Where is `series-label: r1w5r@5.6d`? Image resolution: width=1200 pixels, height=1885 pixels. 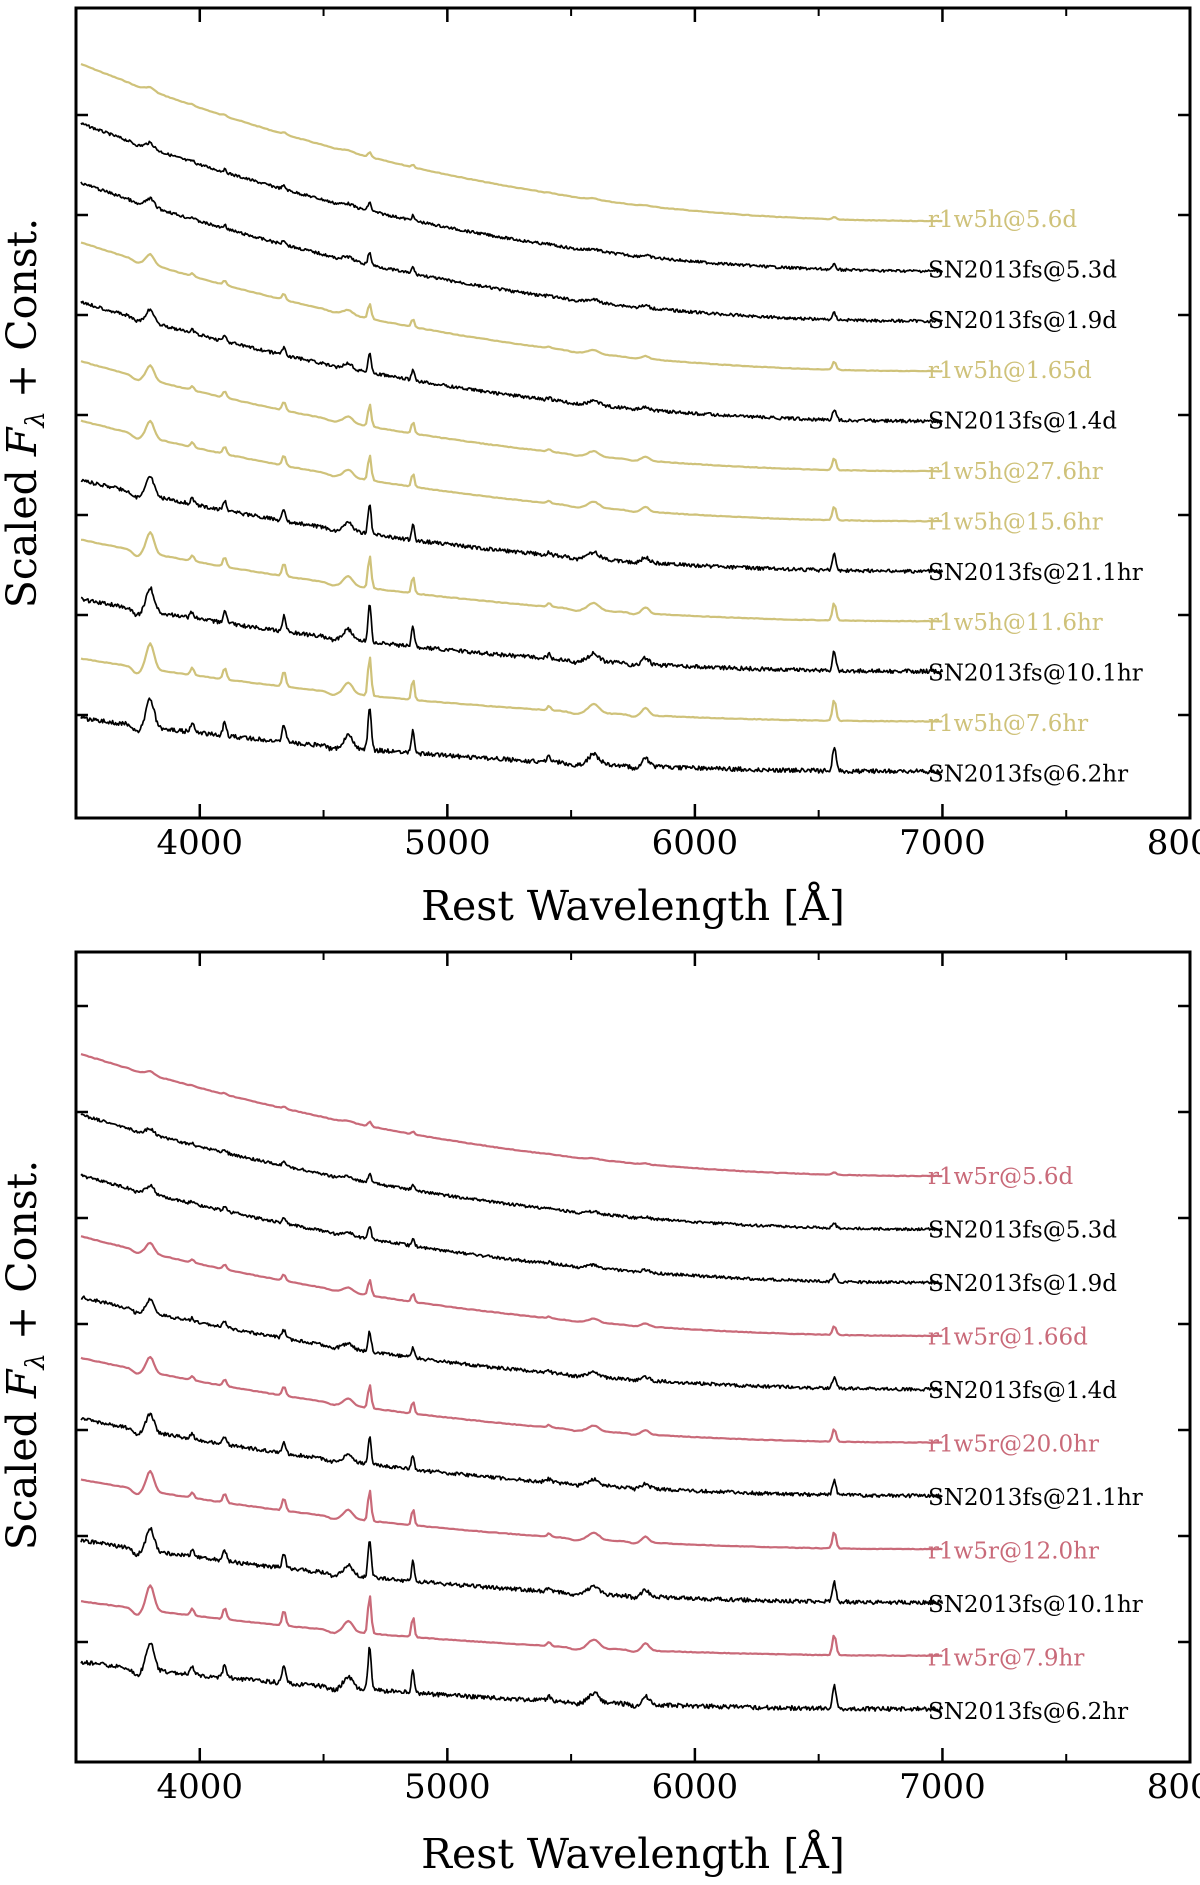
series-label: r1w5r@5.6d is located at coordinates (1001, 1177).